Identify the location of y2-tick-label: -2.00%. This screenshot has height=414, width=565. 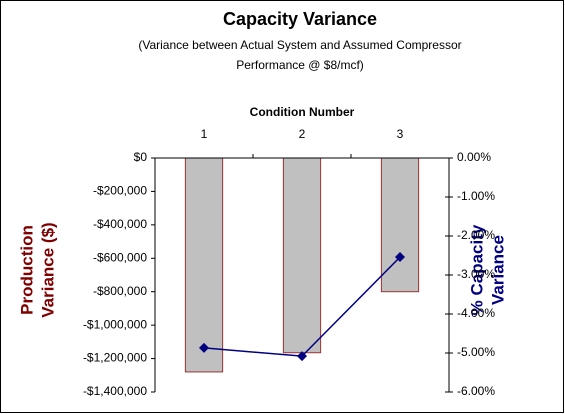
(476, 235).